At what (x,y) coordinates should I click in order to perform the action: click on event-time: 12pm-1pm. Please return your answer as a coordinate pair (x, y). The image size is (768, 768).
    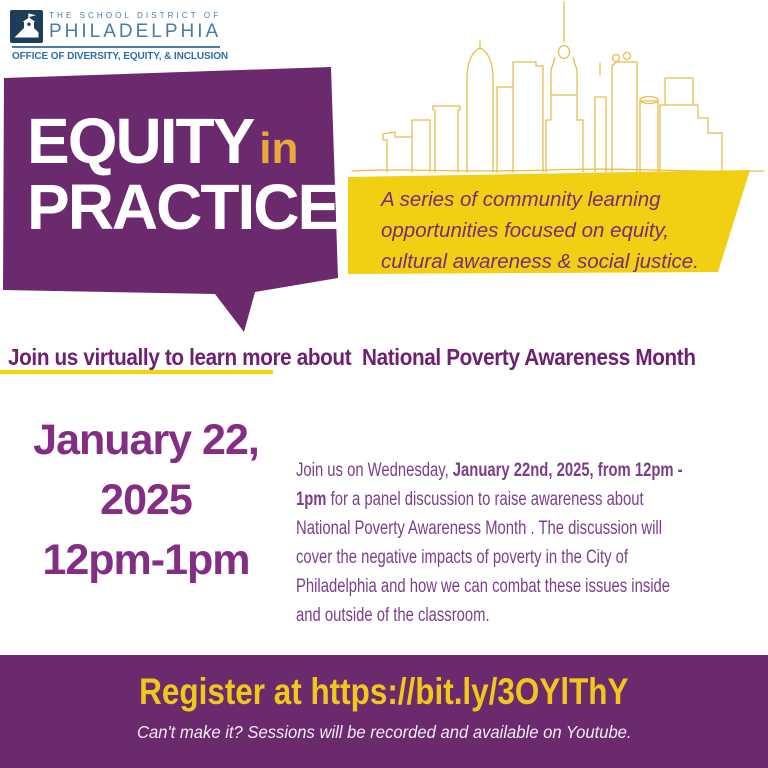
    Looking at the image, I should click on (146, 560).